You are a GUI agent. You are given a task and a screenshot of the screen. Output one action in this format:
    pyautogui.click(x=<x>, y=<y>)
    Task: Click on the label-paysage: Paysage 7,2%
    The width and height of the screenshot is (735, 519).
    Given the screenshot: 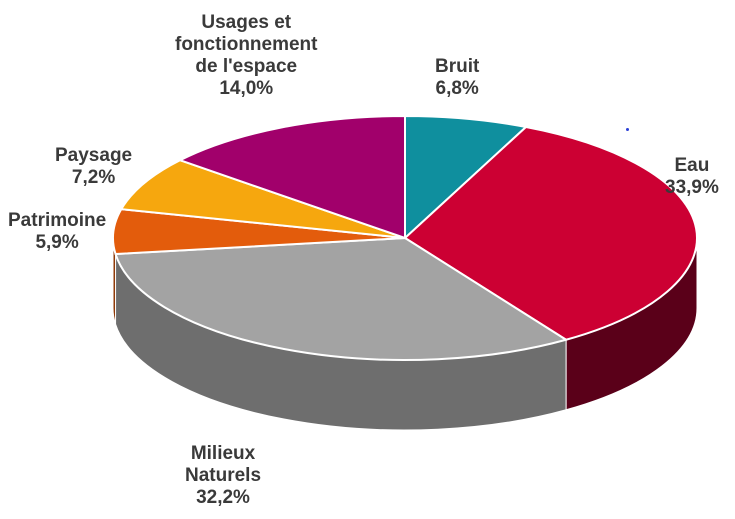 What is the action you would take?
    pyautogui.click(x=93, y=167)
    